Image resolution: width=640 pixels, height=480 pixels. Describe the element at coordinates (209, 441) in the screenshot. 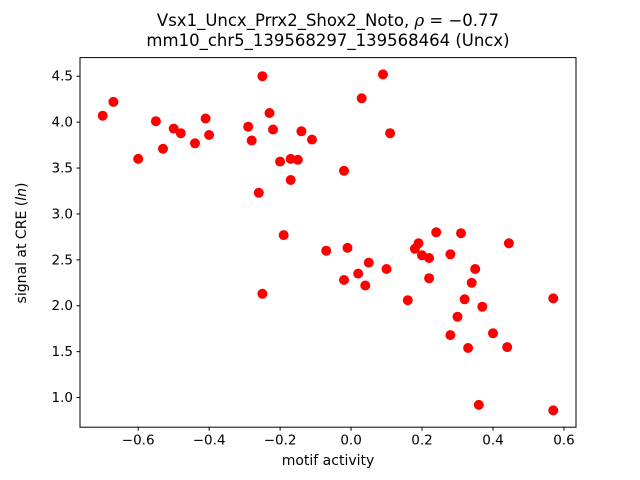

I see `x-tick-label: −0.4` at that location.